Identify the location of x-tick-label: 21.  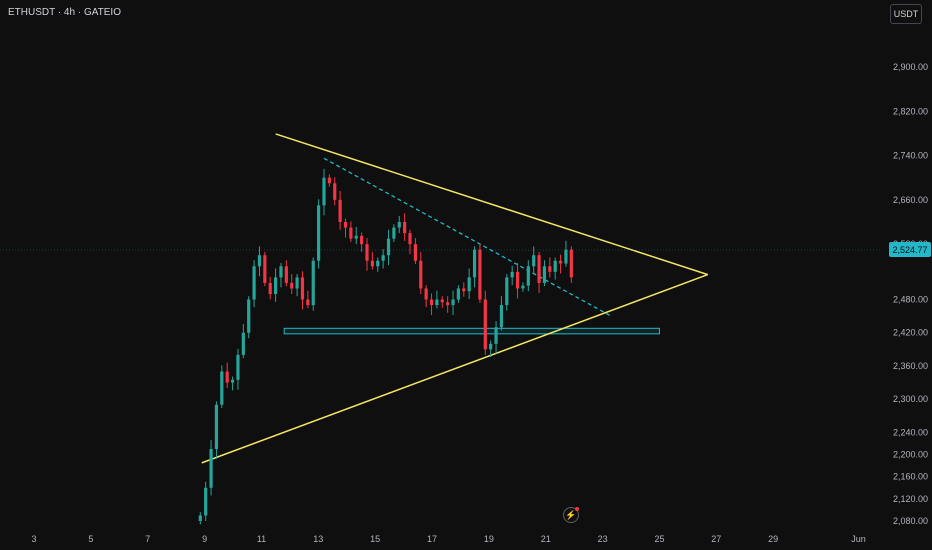
(546, 539).